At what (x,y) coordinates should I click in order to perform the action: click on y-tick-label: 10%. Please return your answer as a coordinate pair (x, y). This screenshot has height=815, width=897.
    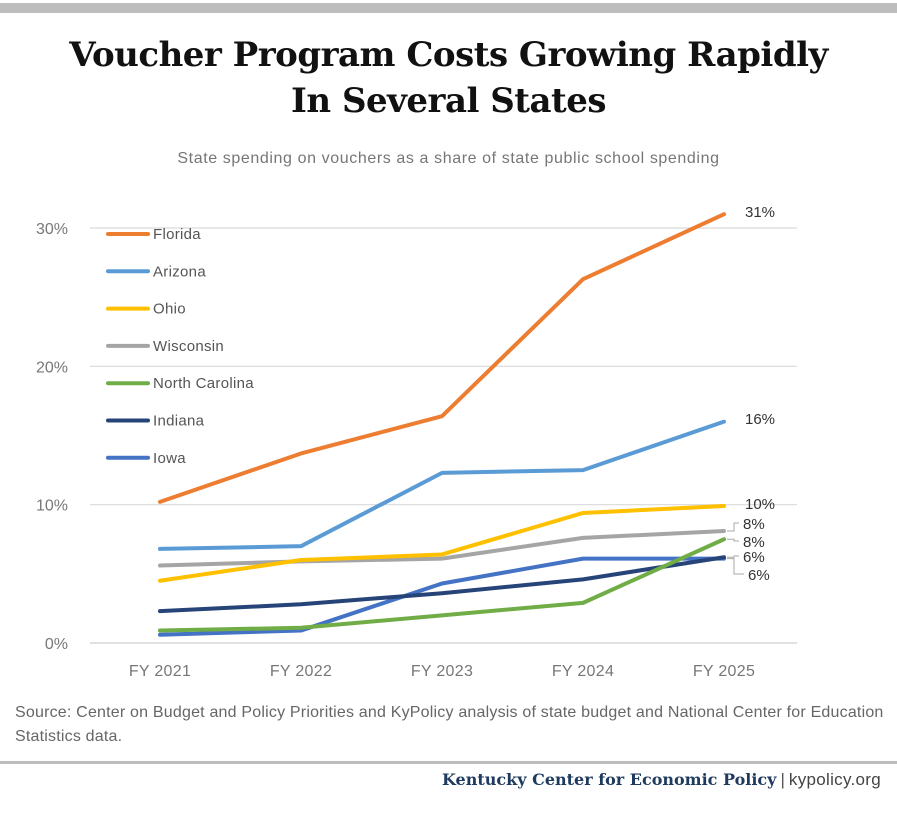
    Looking at the image, I should click on (52, 506).